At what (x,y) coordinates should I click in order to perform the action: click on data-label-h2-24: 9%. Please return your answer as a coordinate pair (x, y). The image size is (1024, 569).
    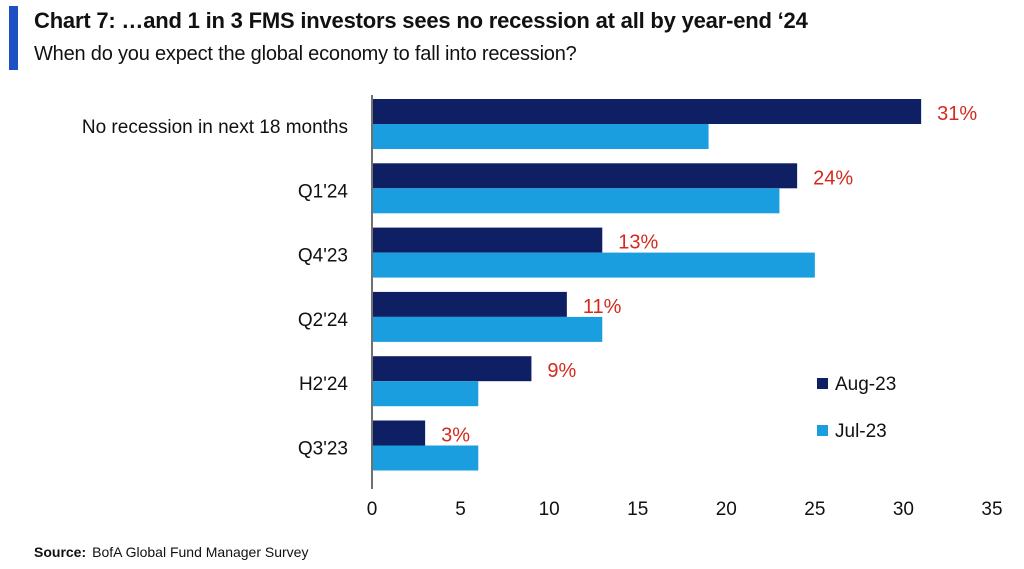
    Looking at the image, I should click on (561, 371).